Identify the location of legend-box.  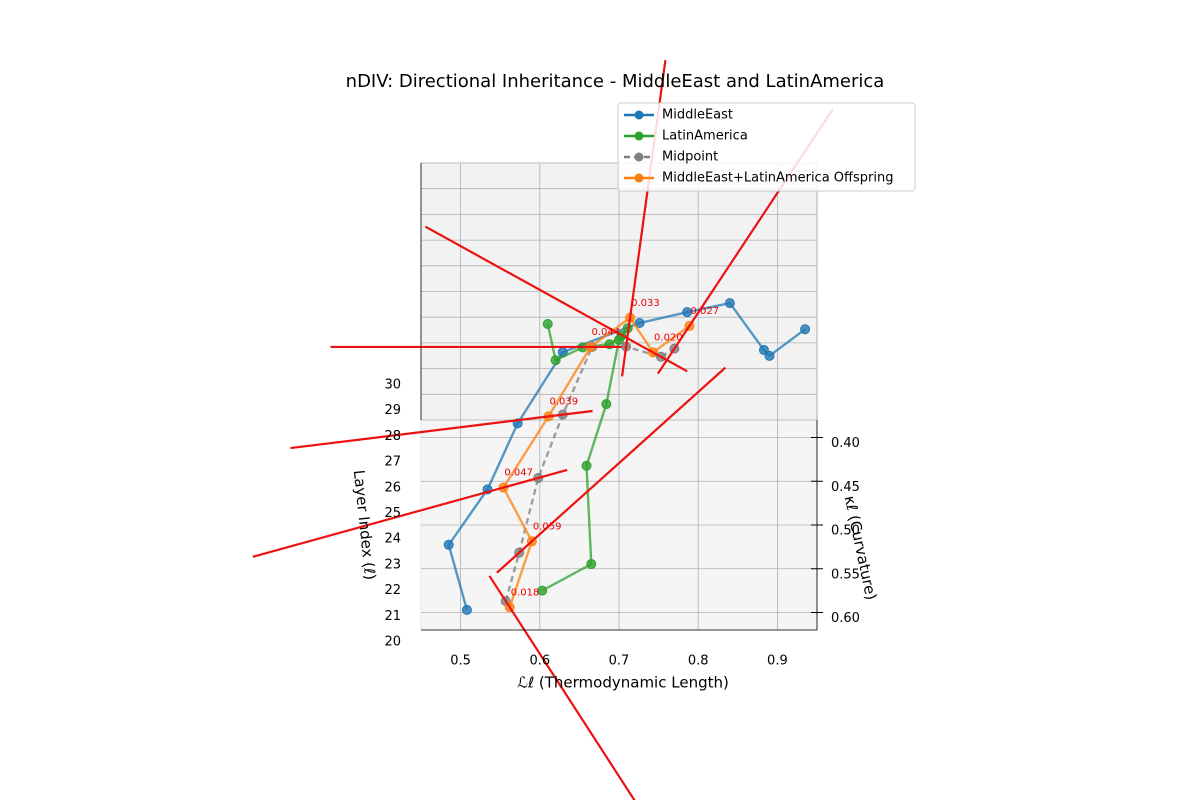
(766, 147).